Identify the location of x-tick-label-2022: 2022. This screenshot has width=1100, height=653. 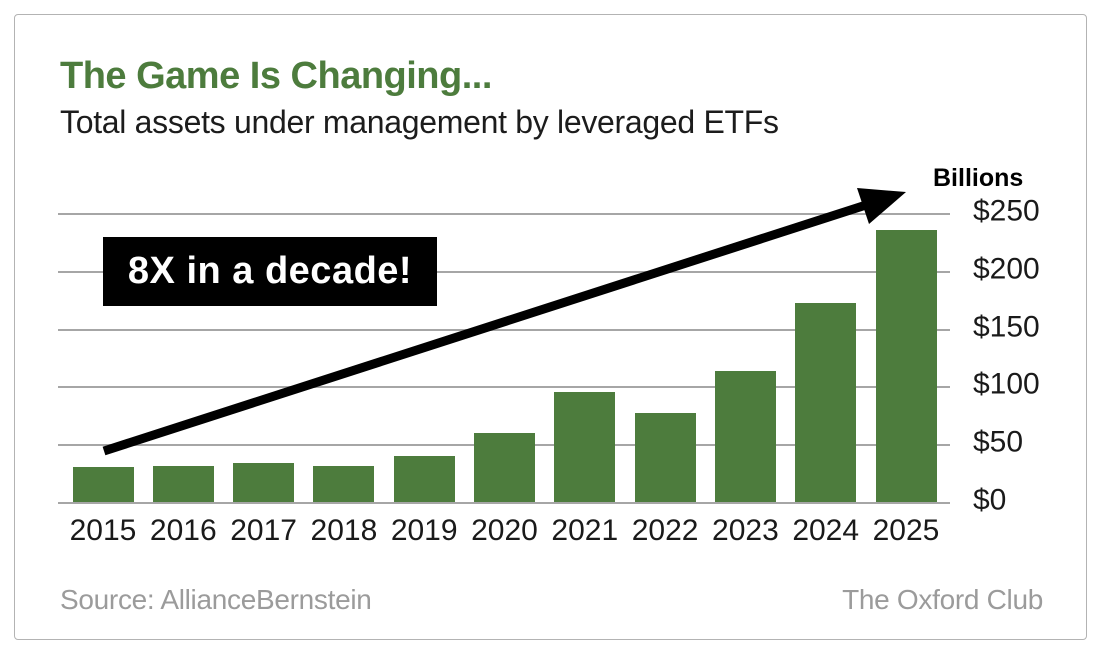
(665, 530).